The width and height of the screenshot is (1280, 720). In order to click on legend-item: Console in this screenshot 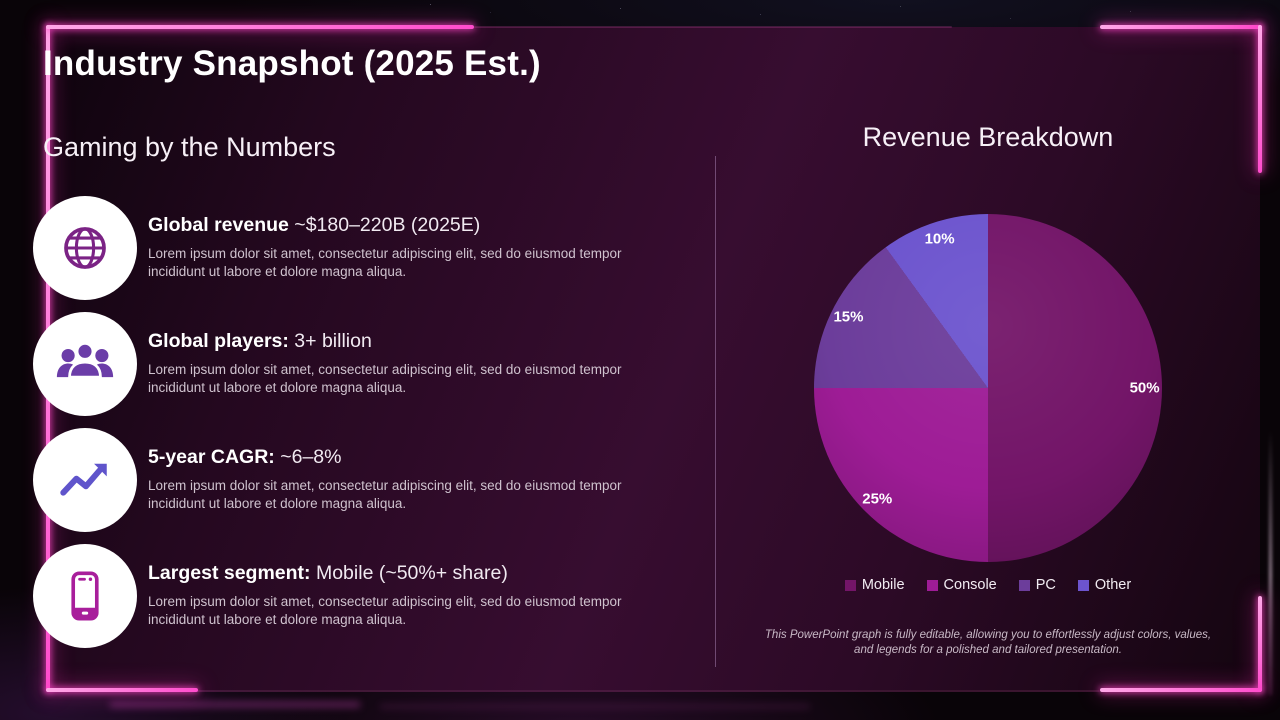, I will do `click(961, 585)`.